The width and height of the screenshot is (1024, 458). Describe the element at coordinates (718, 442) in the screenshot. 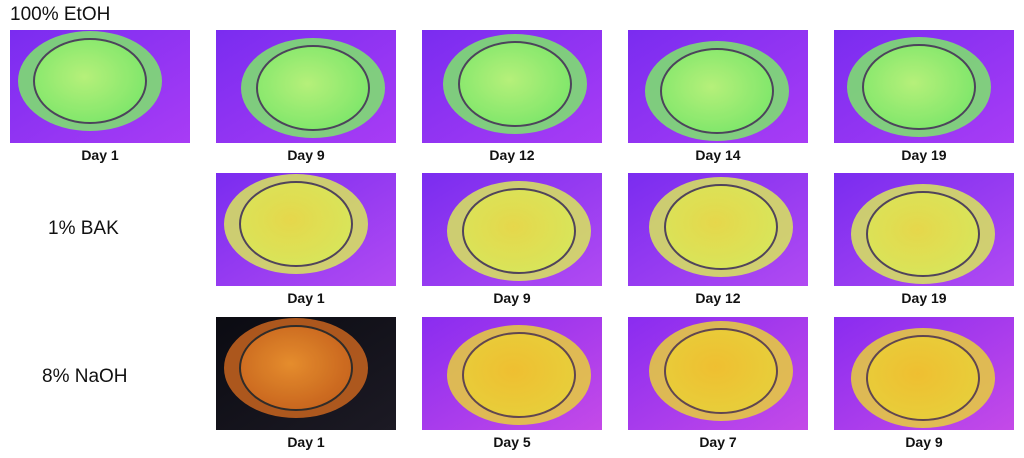

I see `day-caption: Day 7` at that location.